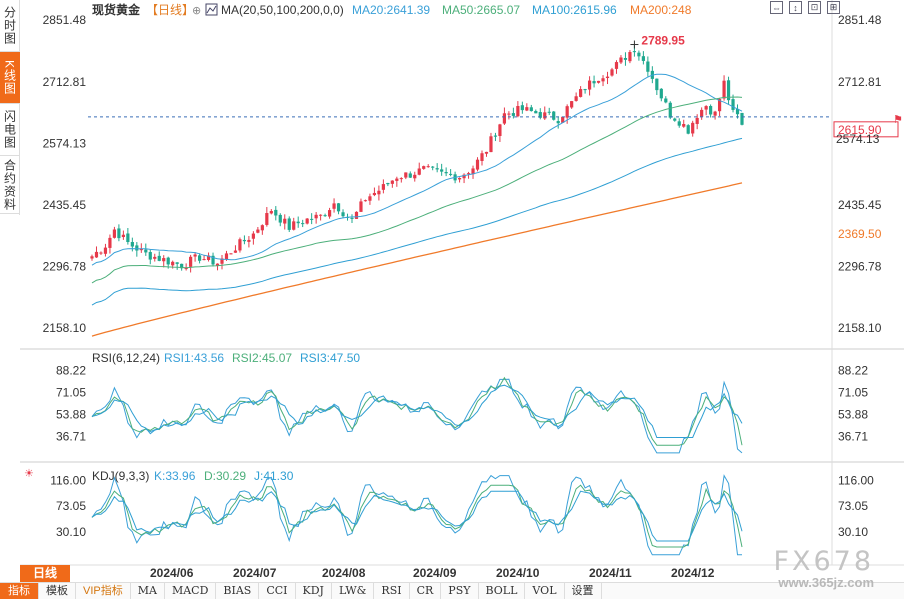  I want to click on price-tick-right: 2851.48, so click(860, 20).